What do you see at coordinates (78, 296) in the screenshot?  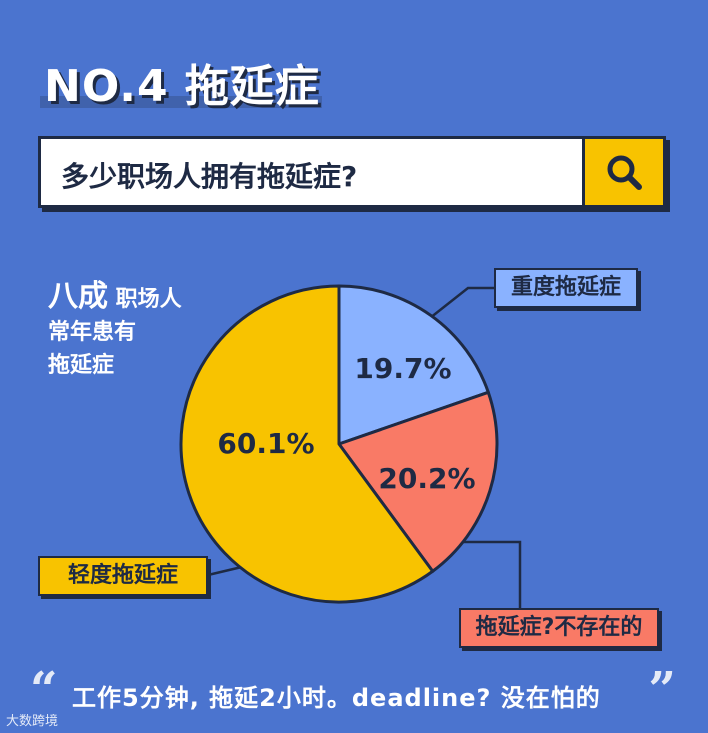 I see `side-note-highlight: 八成` at bounding box center [78, 296].